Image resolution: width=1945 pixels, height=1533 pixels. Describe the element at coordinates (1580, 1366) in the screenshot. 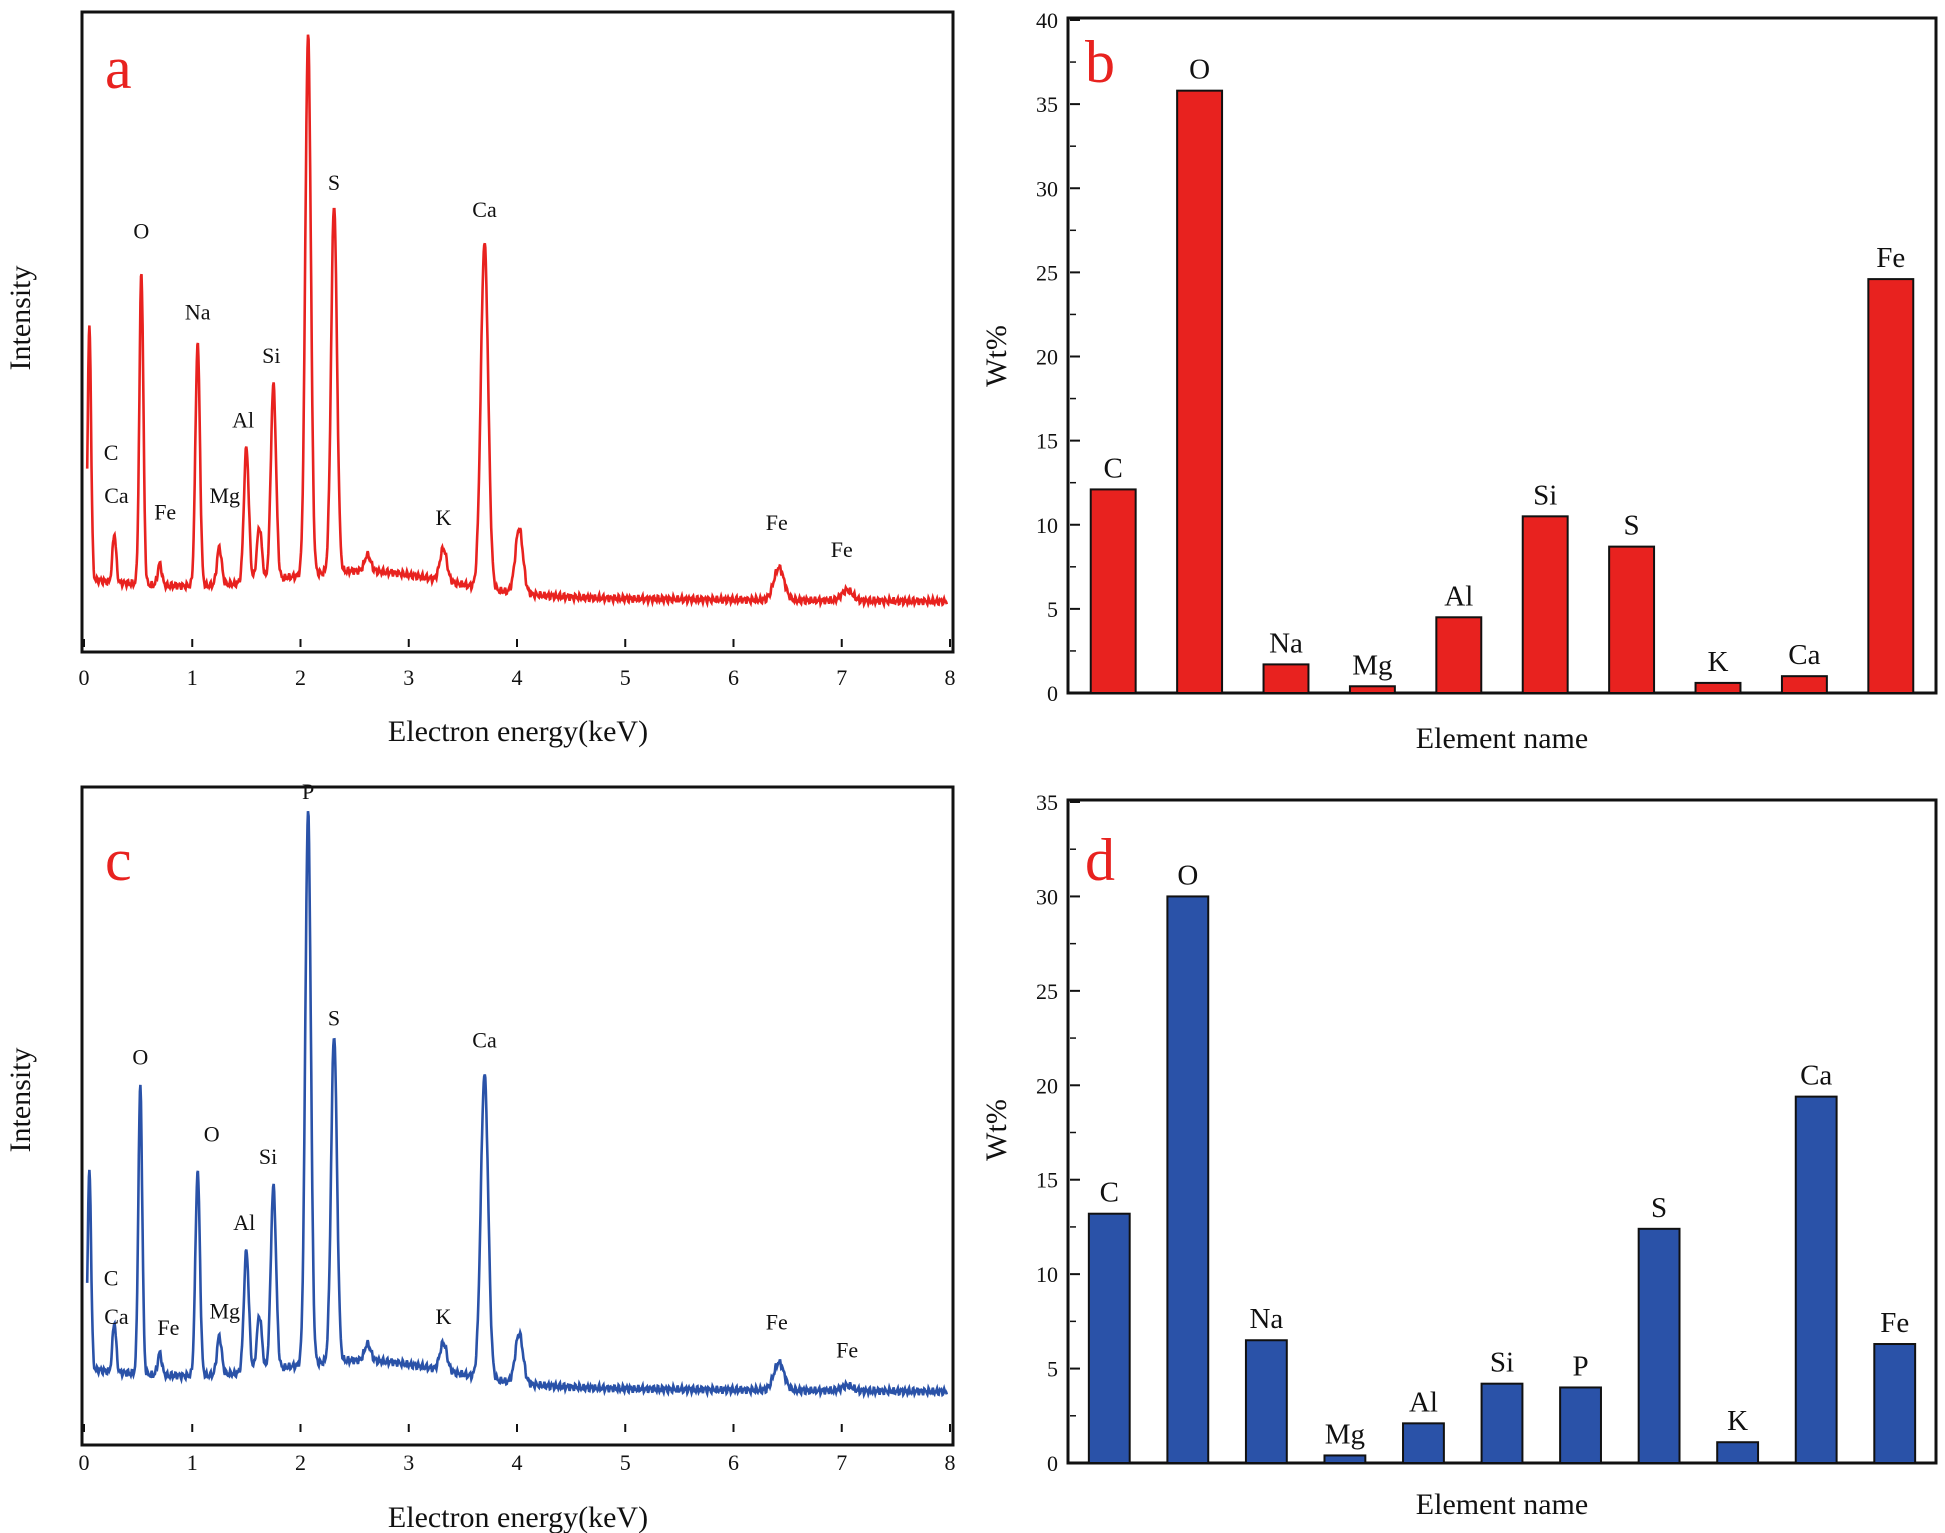

I see `bar-label: P` at that location.